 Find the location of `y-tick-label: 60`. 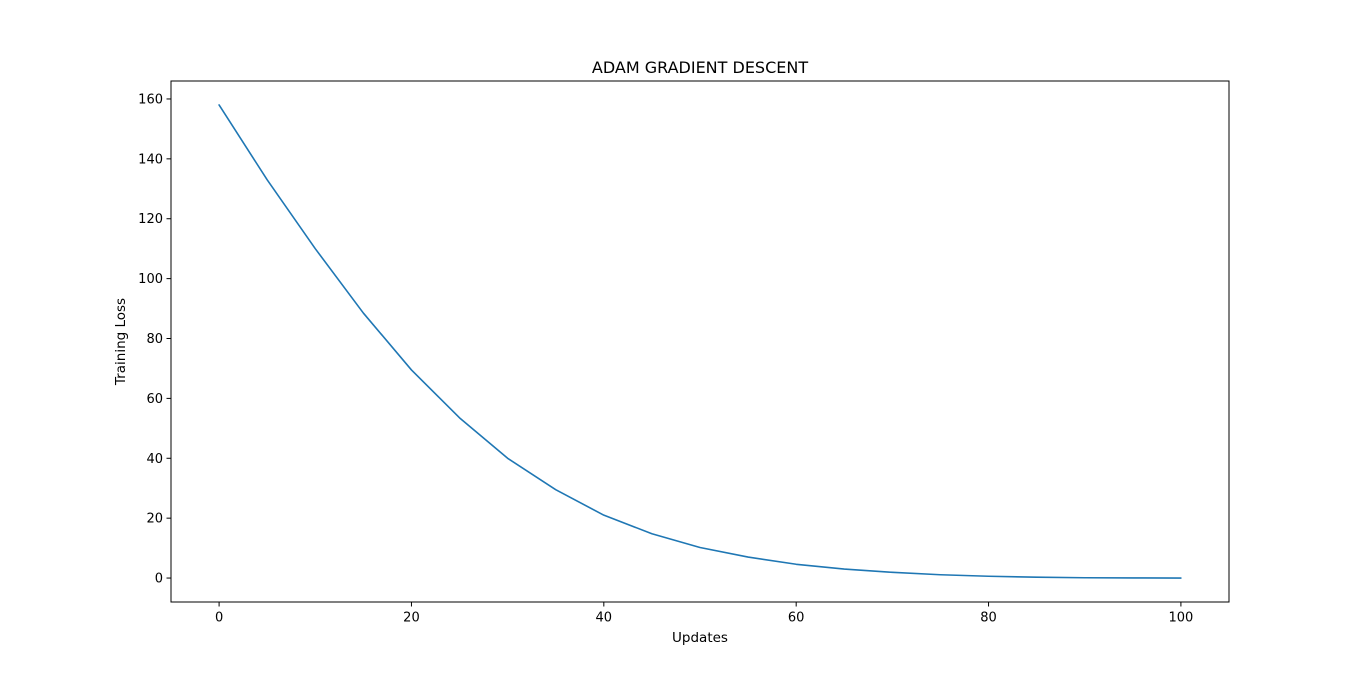

y-tick-label: 60 is located at coordinates (154, 399).